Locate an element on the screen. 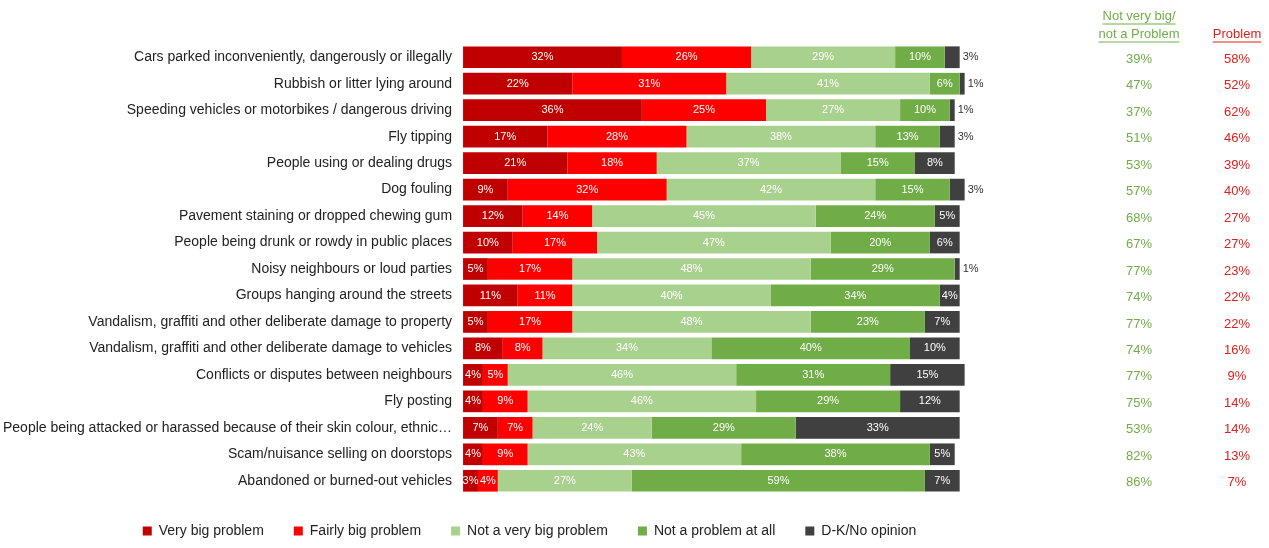 The width and height of the screenshot is (1269, 548). data-label: 20% is located at coordinates (880, 241).